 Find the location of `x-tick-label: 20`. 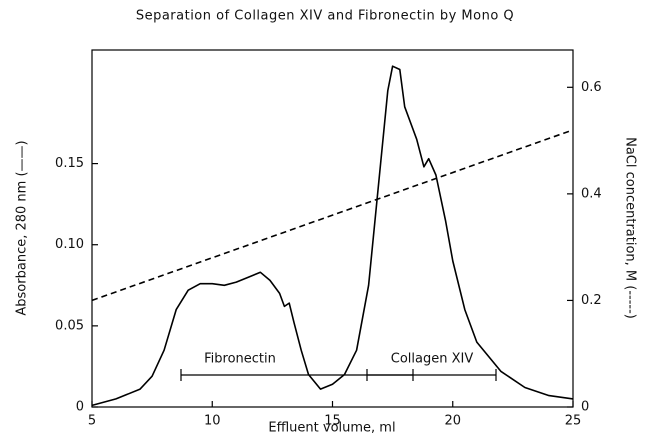

x-tick-label: 20 is located at coordinates (452, 421).